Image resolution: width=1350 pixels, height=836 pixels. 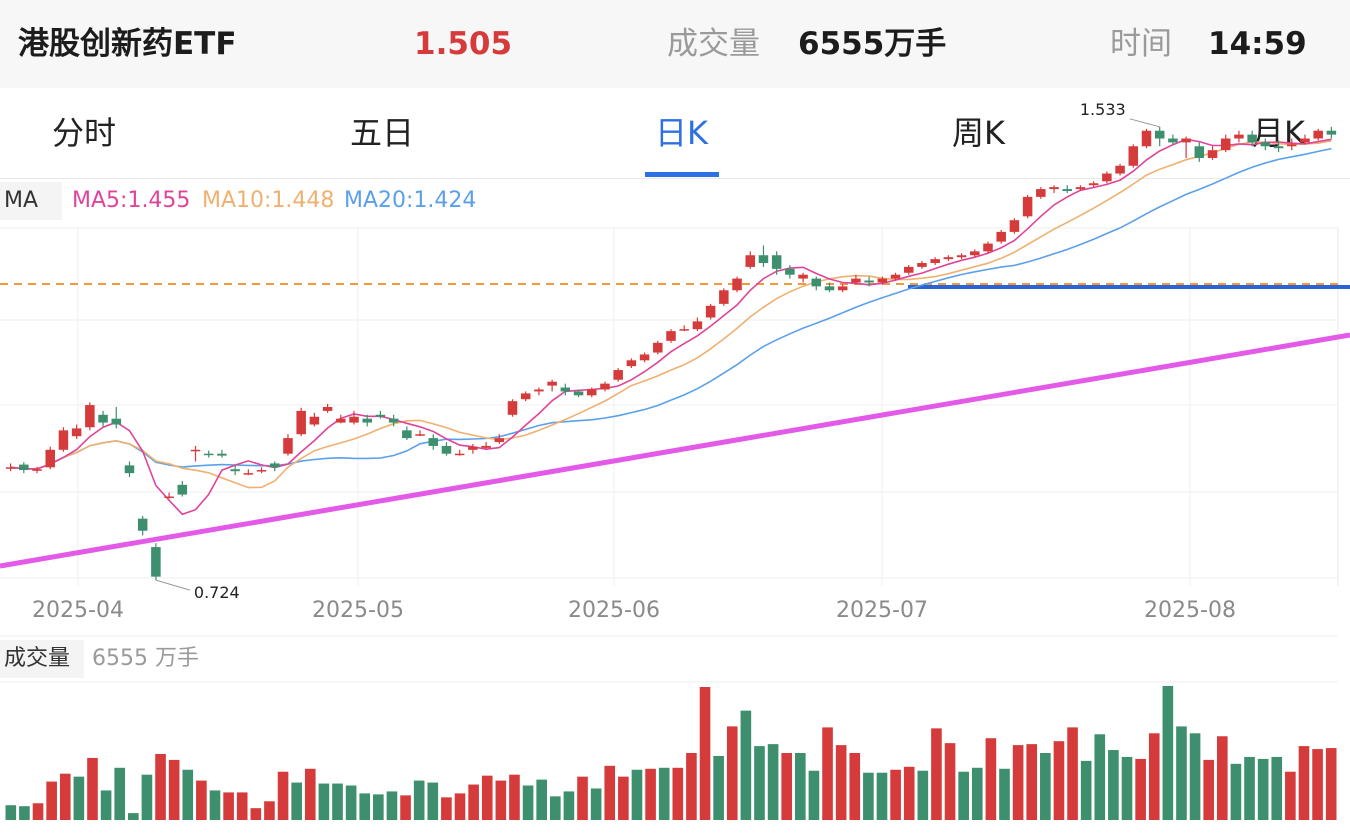 What do you see at coordinates (978, 133) in the screenshot?
I see `tab-weekly-k: 周K` at bounding box center [978, 133].